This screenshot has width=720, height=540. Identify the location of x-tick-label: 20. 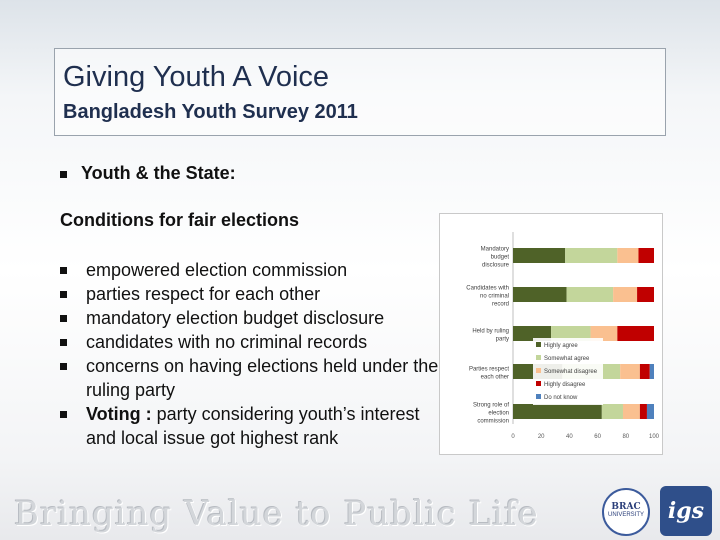
(541, 437).